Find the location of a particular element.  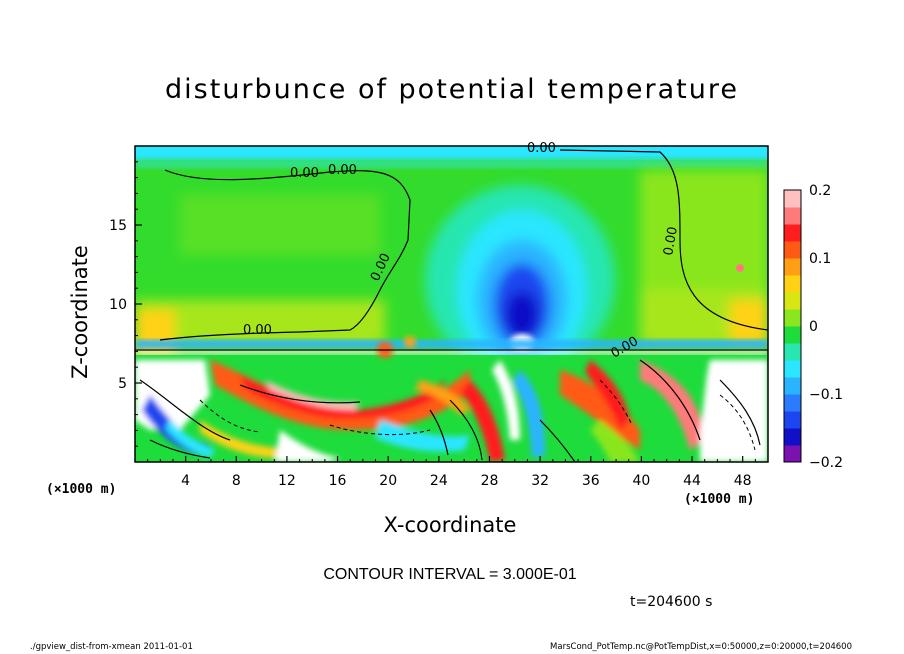

x-axis-unit: (×1000 m) is located at coordinates (719, 499).